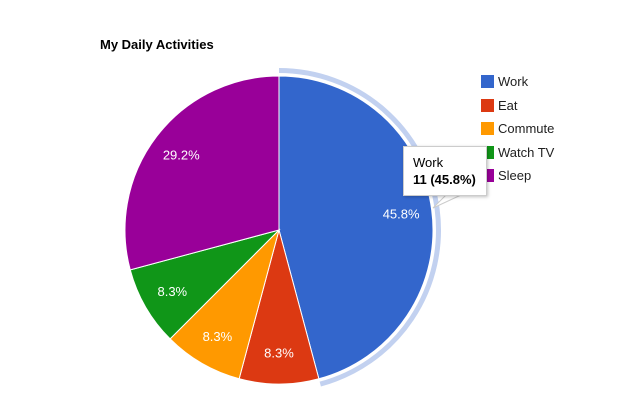 Image resolution: width=641 pixels, height=407 pixels. I want to click on chart-title: My Daily Activities, so click(157, 44).